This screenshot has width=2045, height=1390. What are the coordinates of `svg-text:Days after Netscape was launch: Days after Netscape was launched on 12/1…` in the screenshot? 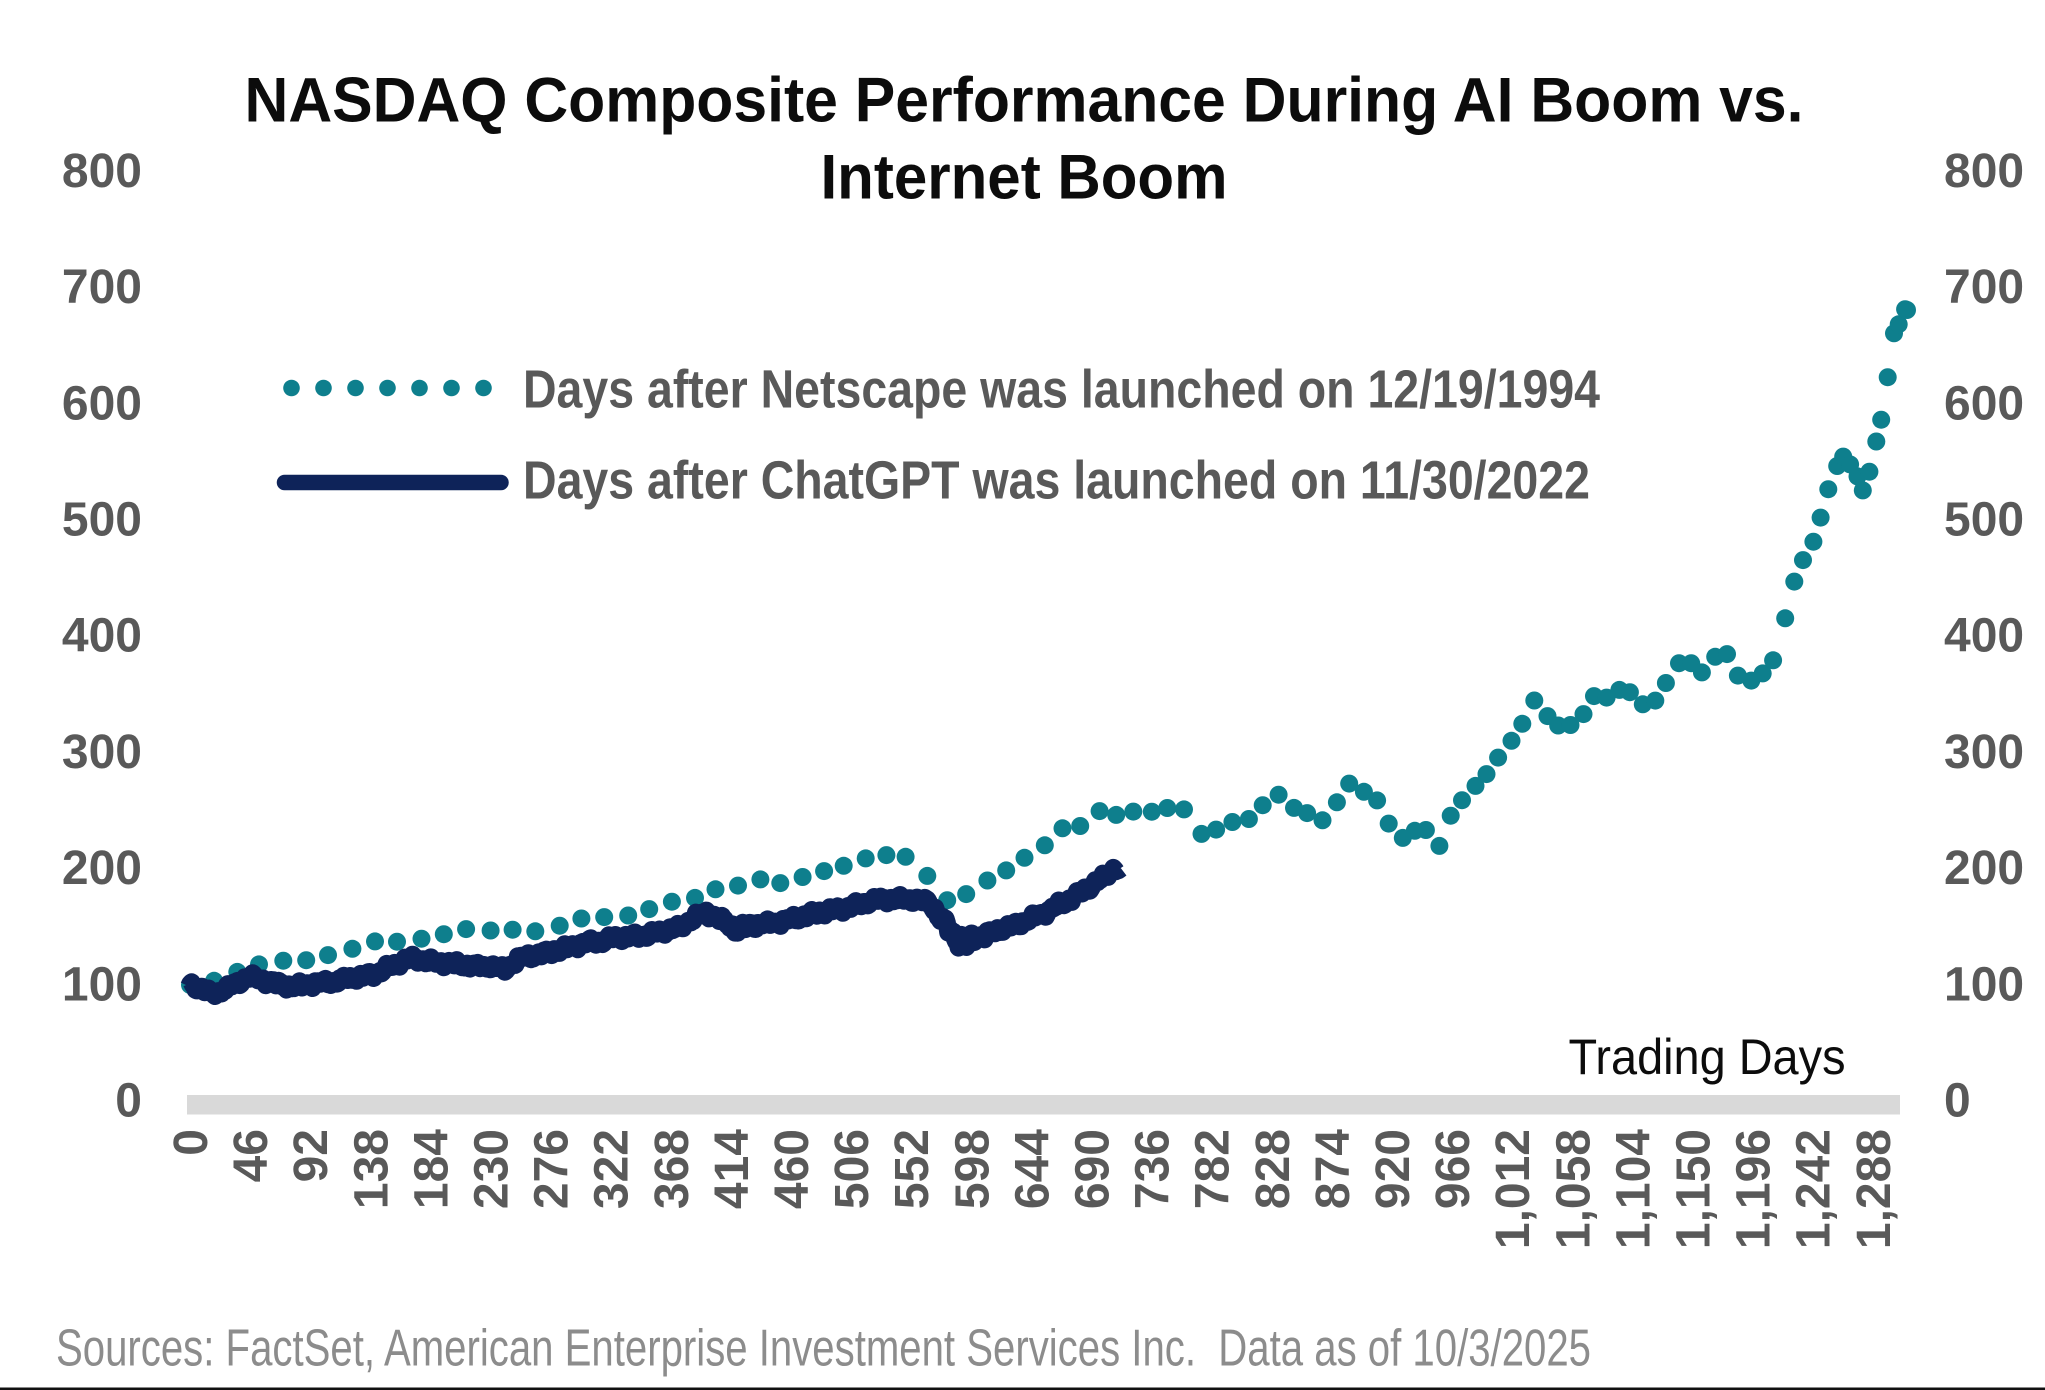 It's located at (1061, 390).